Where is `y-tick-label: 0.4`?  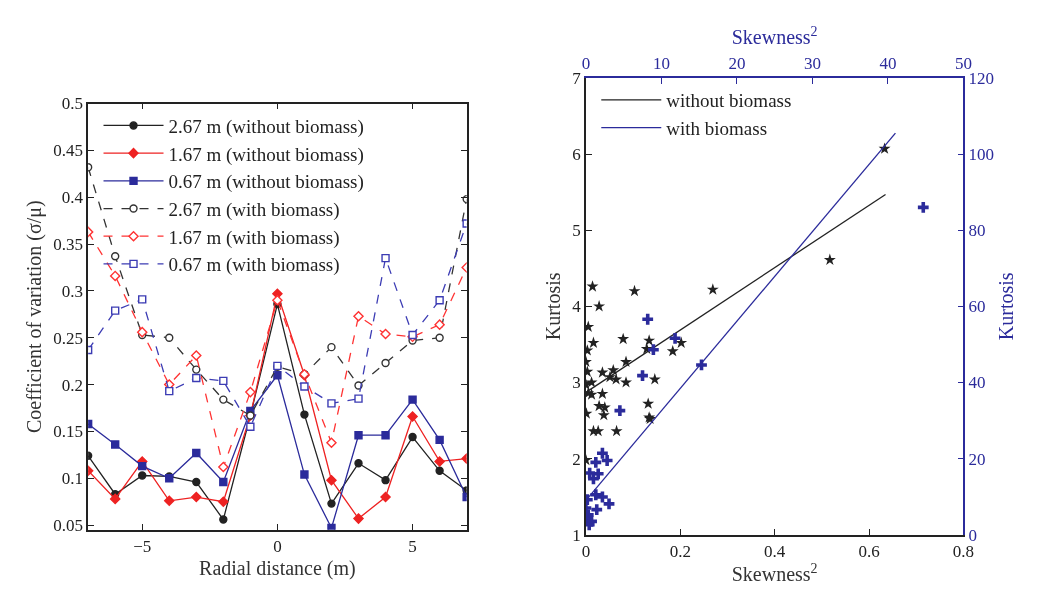 y-tick-label: 0.4 is located at coordinates (72, 198).